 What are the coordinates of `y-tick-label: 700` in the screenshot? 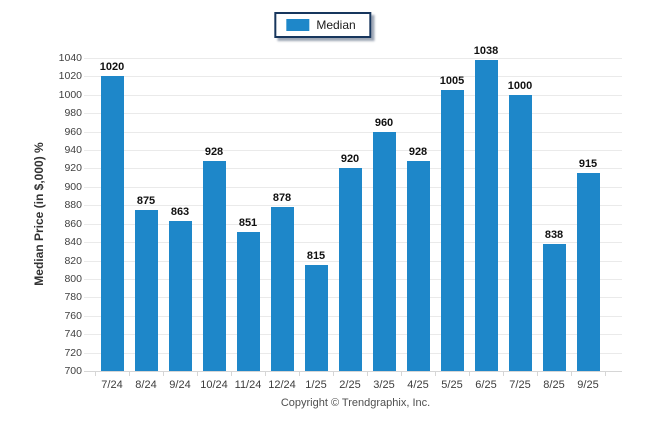 It's located at (73, 371).